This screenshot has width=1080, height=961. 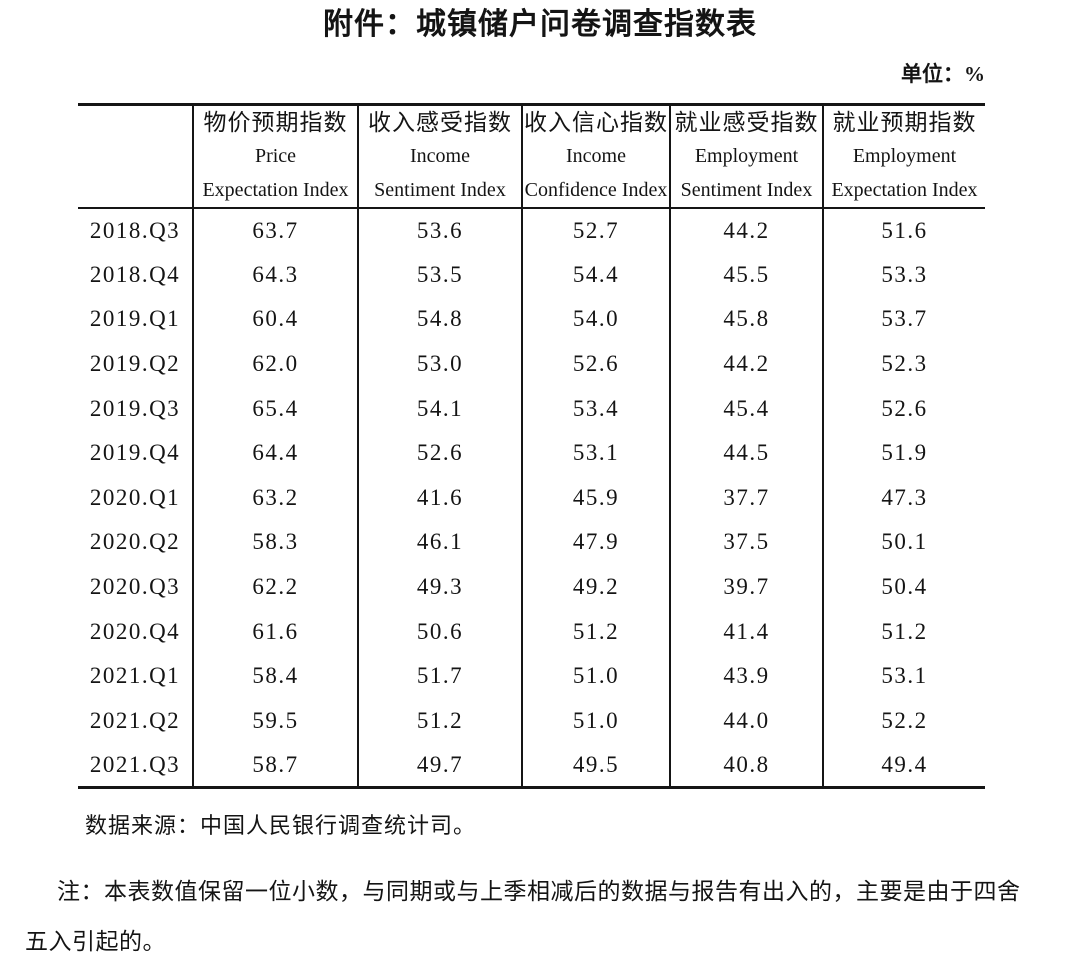 What do you see at coordinates (275, 631) in the screenshot?
I see `value-cell: 61.6` at bounding box center [275, 631].